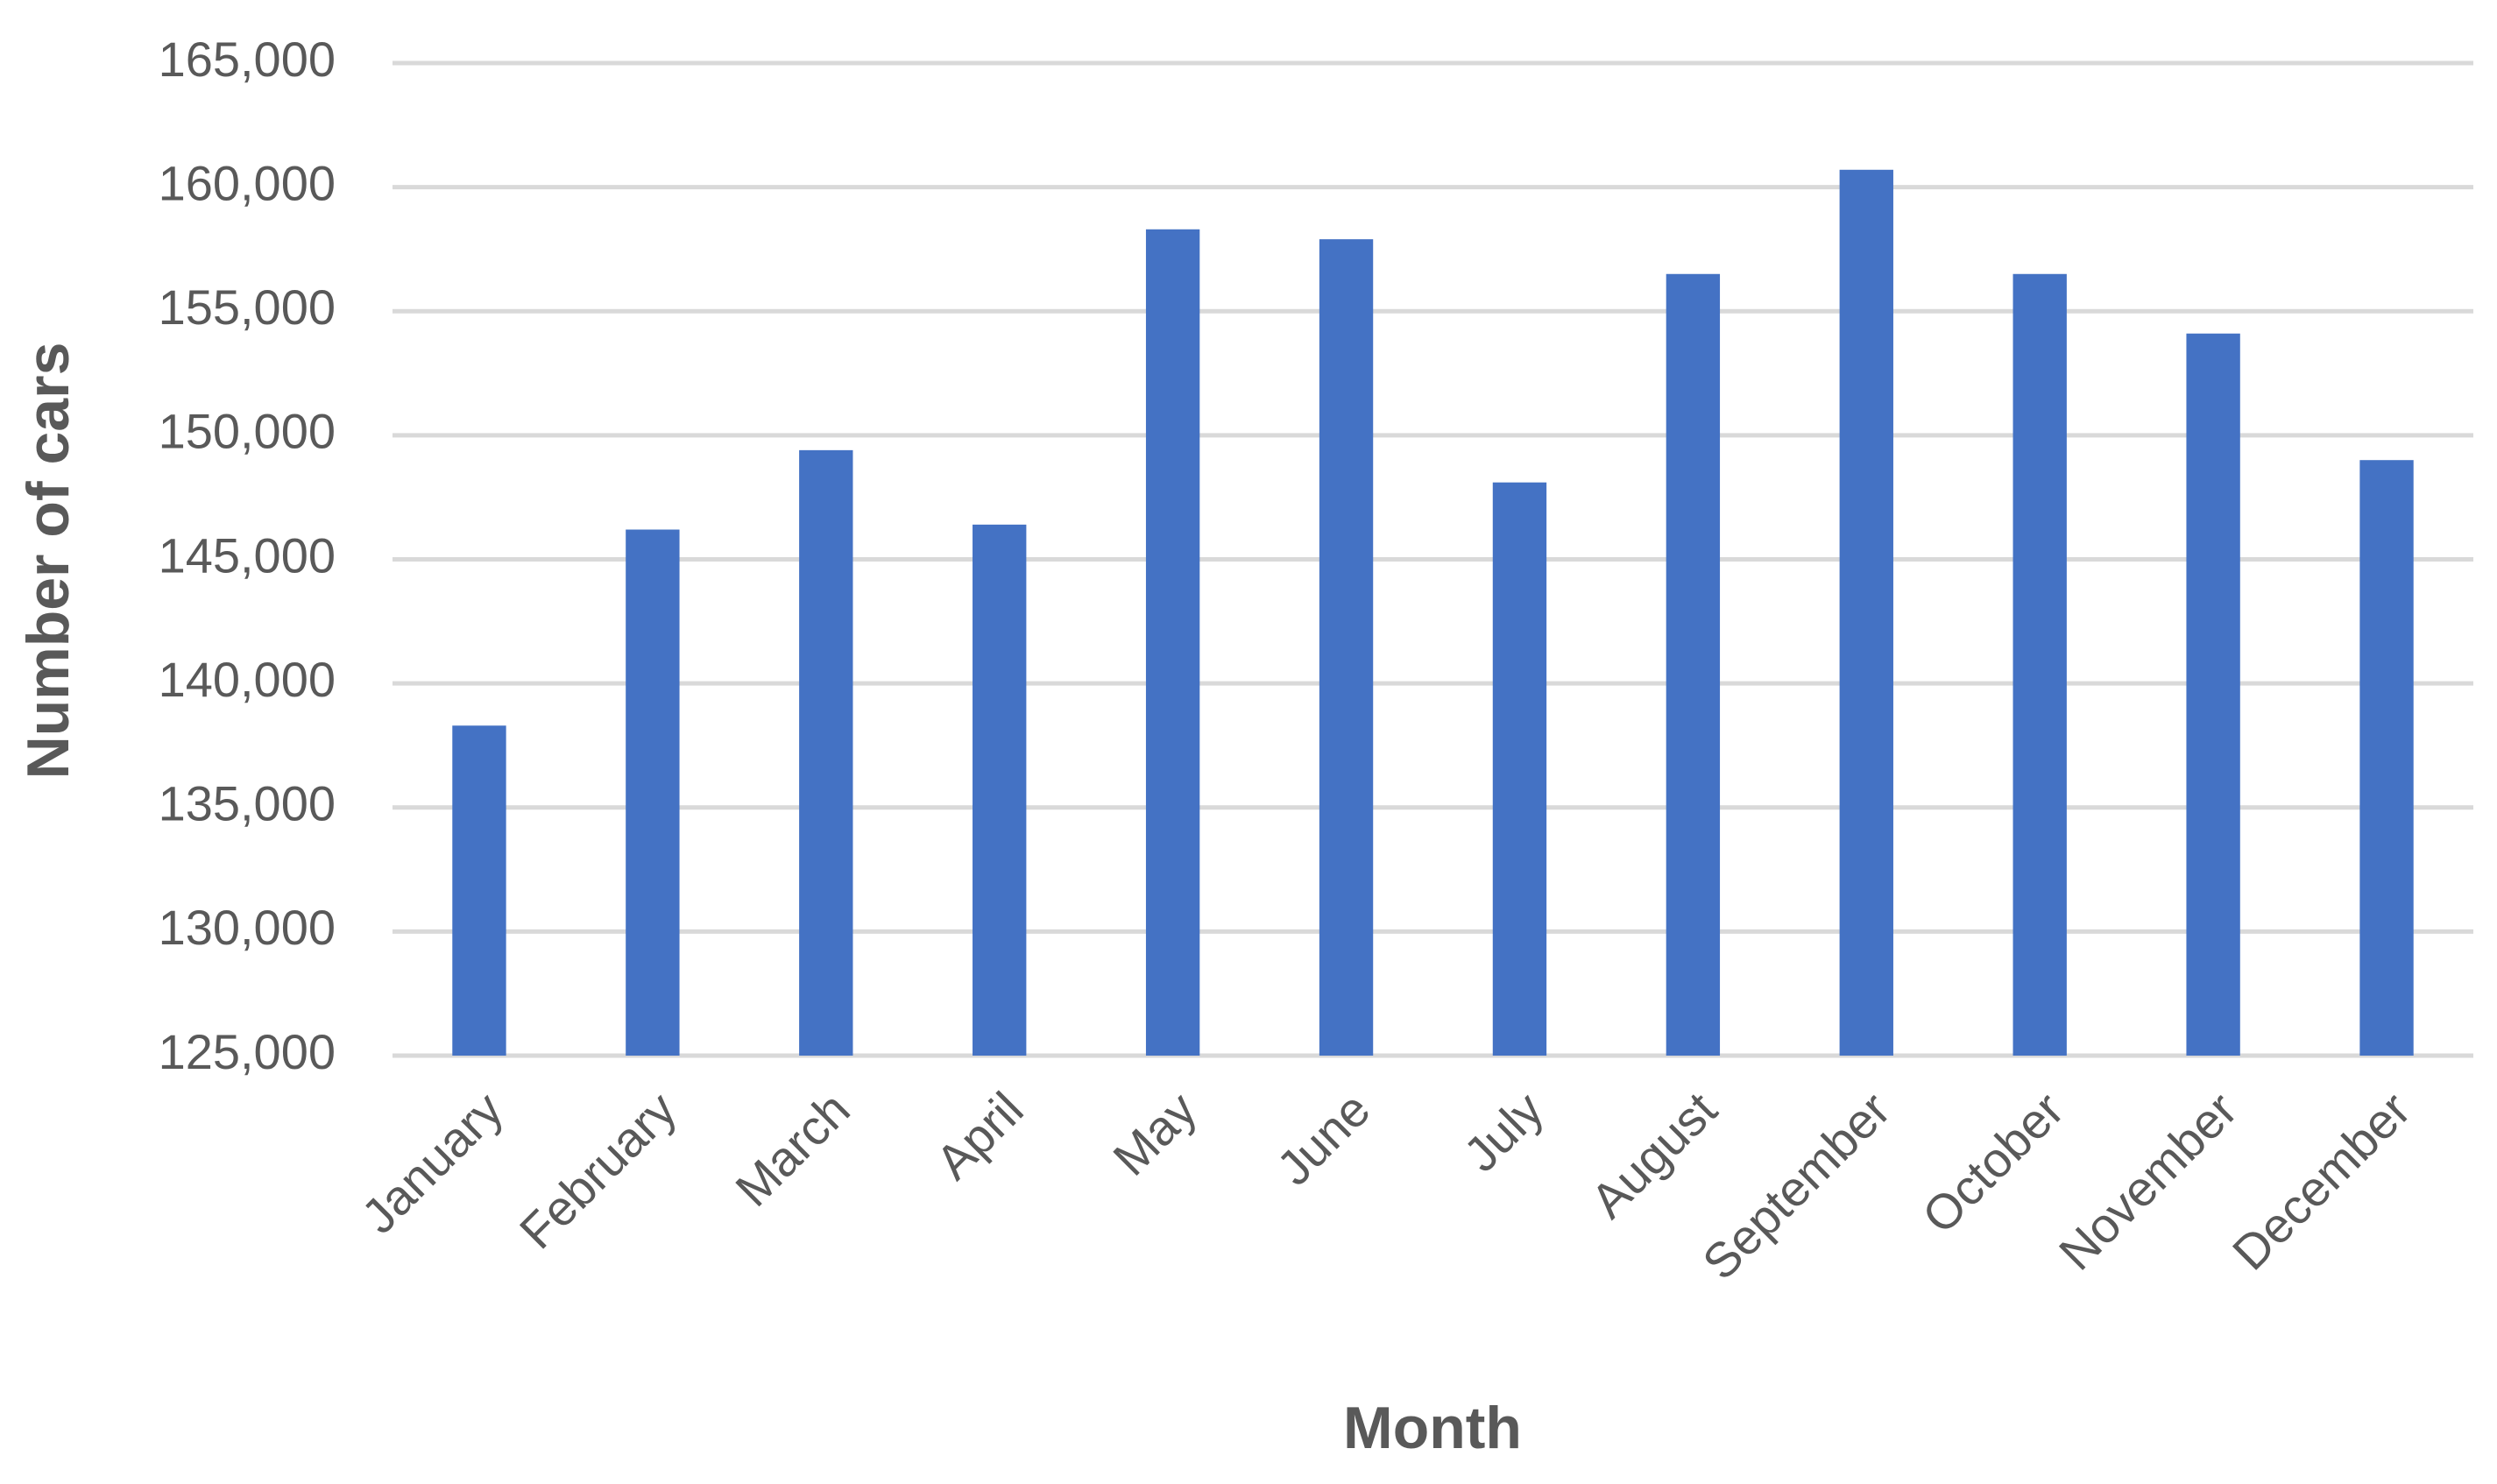 The height and width of the screenshot is (1484, 2497). I want to click on y-axis-title: Number of cars, so click(48, 561).